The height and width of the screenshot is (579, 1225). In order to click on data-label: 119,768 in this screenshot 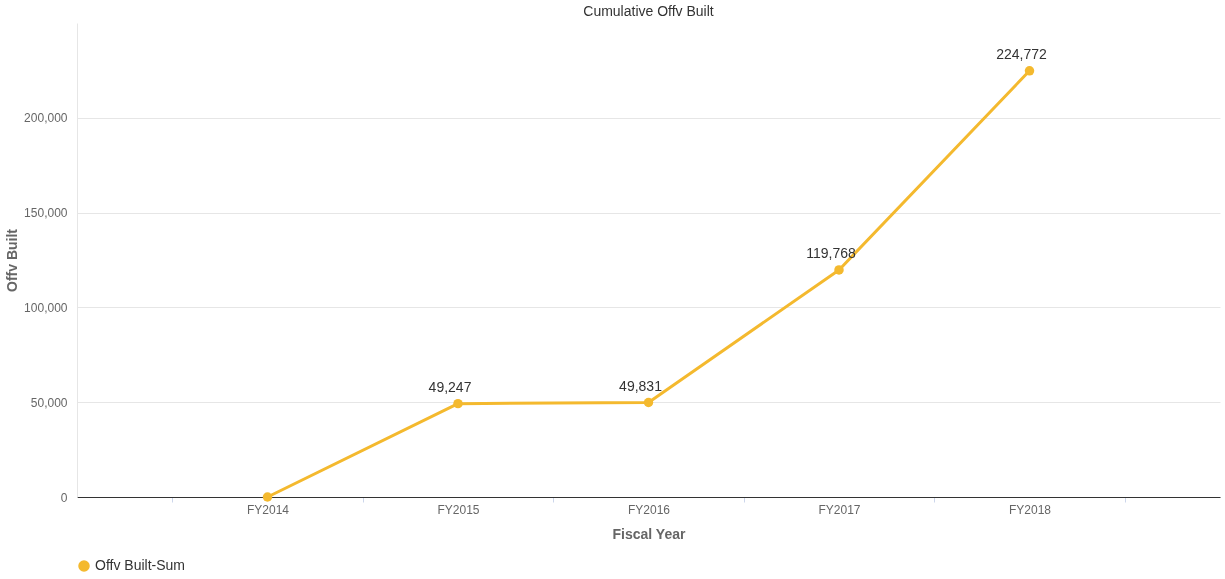, I will do `click(831, 252)`.